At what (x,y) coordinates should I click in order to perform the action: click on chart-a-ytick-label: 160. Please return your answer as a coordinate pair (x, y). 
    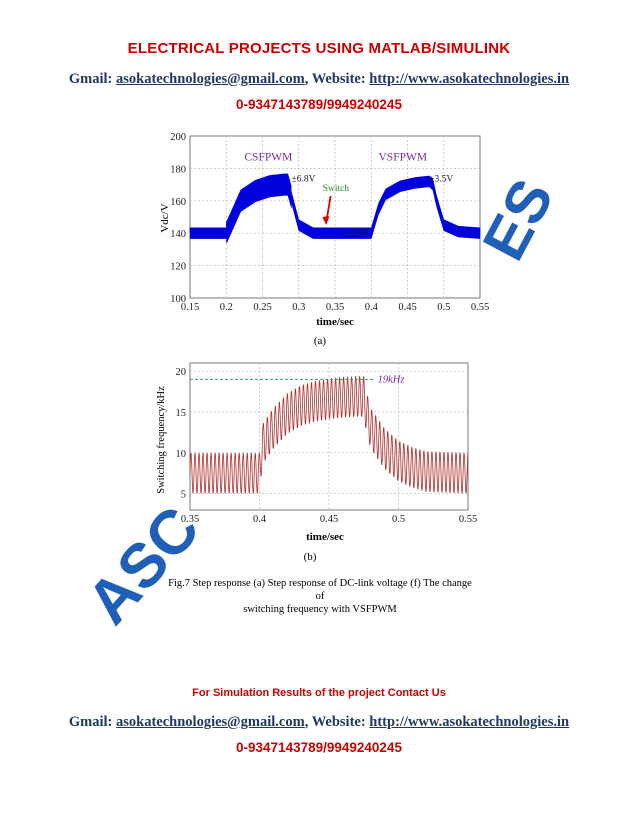
    Looking at the image, I should click on (178, 202).